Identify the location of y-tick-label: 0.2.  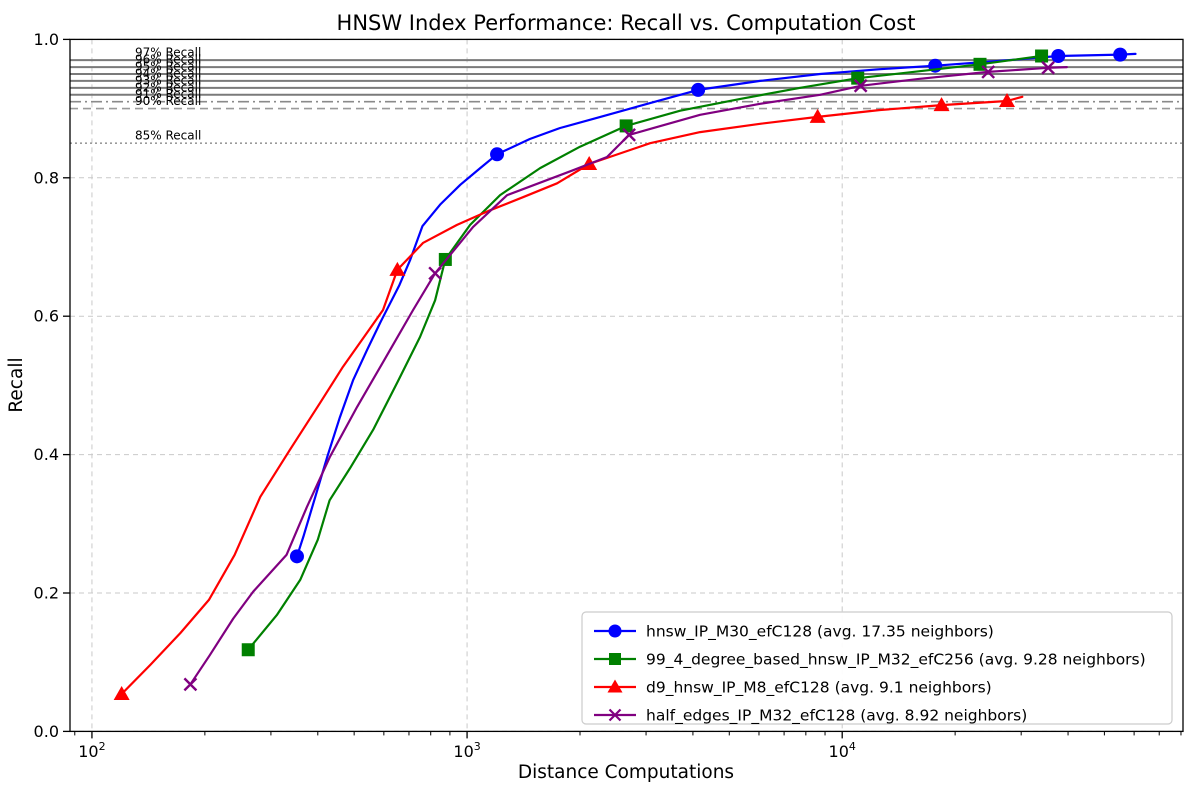
(46, 593).